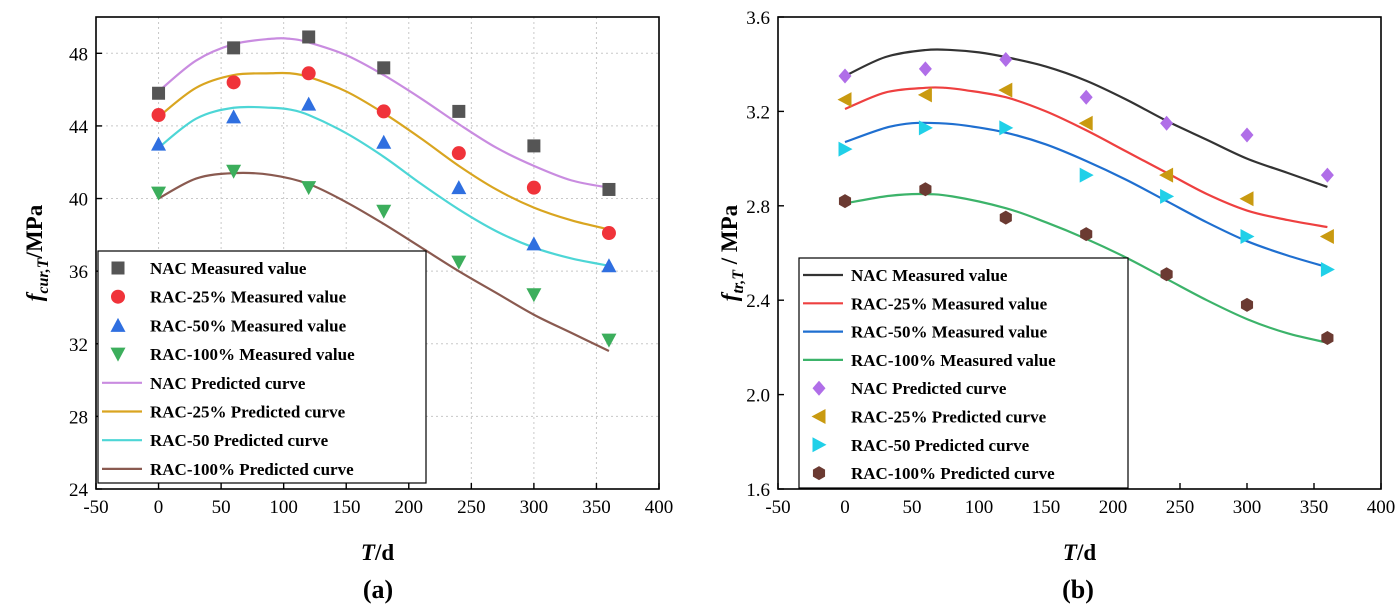 Image resolution: width=1397 pixels, height=610 pixels. Describe the element at coordinates (1078, 589) in the screenshot. I see `panel-label: (b)` at that location.